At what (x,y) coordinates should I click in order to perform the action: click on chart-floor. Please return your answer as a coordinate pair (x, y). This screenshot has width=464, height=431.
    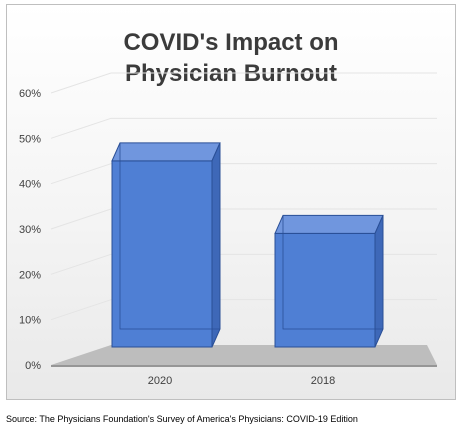
    Looking at the image, I should click on (244, 355).